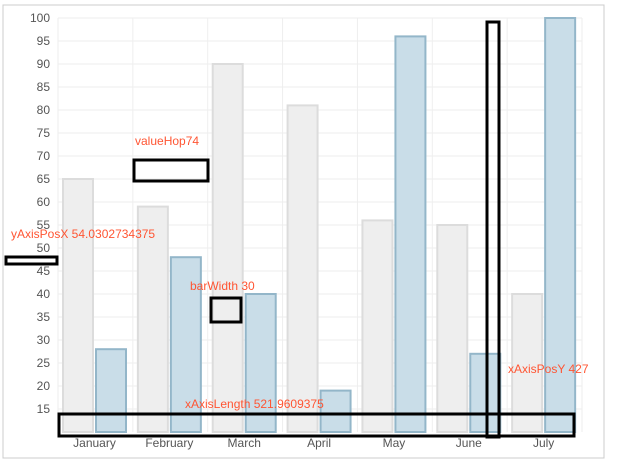  Describe the element at coordinates (31, 260) in the screenshot. I see `y-axis-pos-x-box` at that location.